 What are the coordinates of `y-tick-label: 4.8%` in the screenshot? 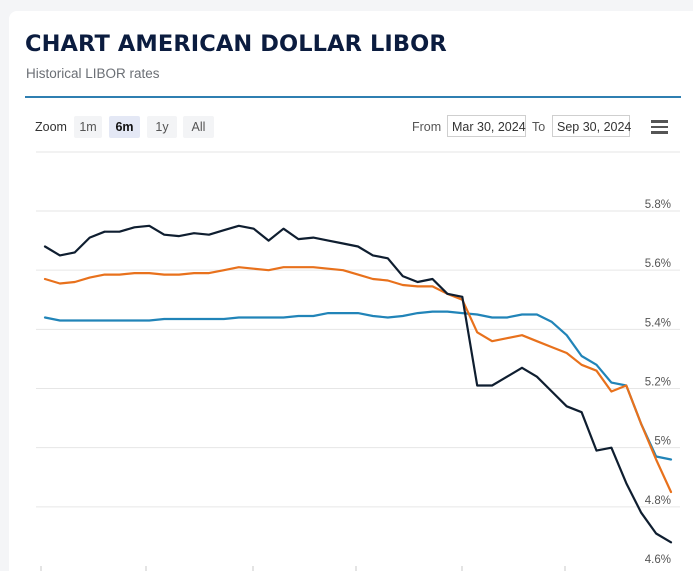 It's located at (658, 501).